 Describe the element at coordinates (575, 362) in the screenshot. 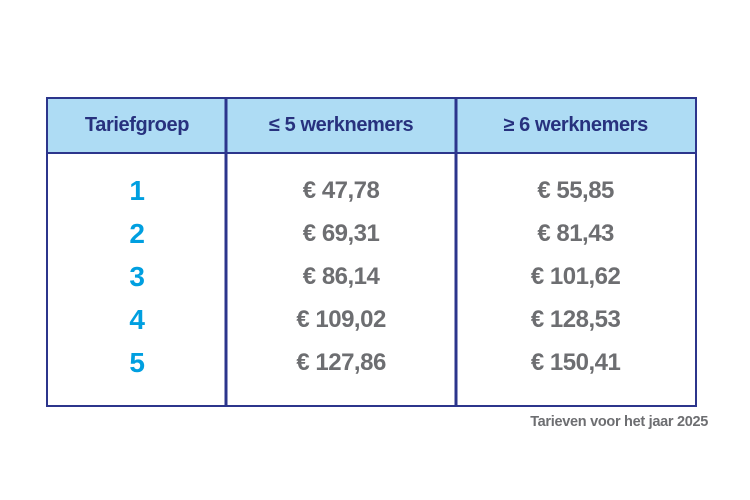

I see `large-company-cell: € 150,41` at that location.